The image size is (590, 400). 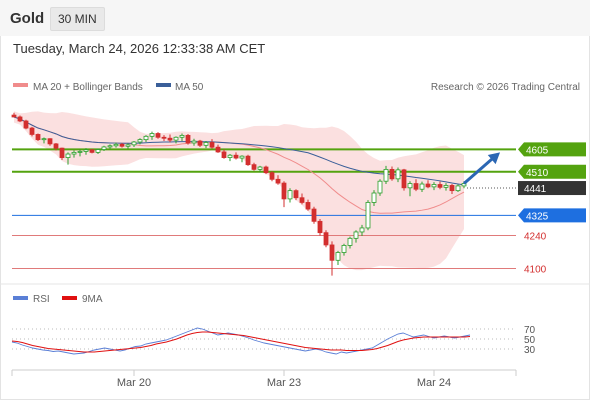 I want to click on rsi-legend: RSI 9MA, so click(x=58, y=299).